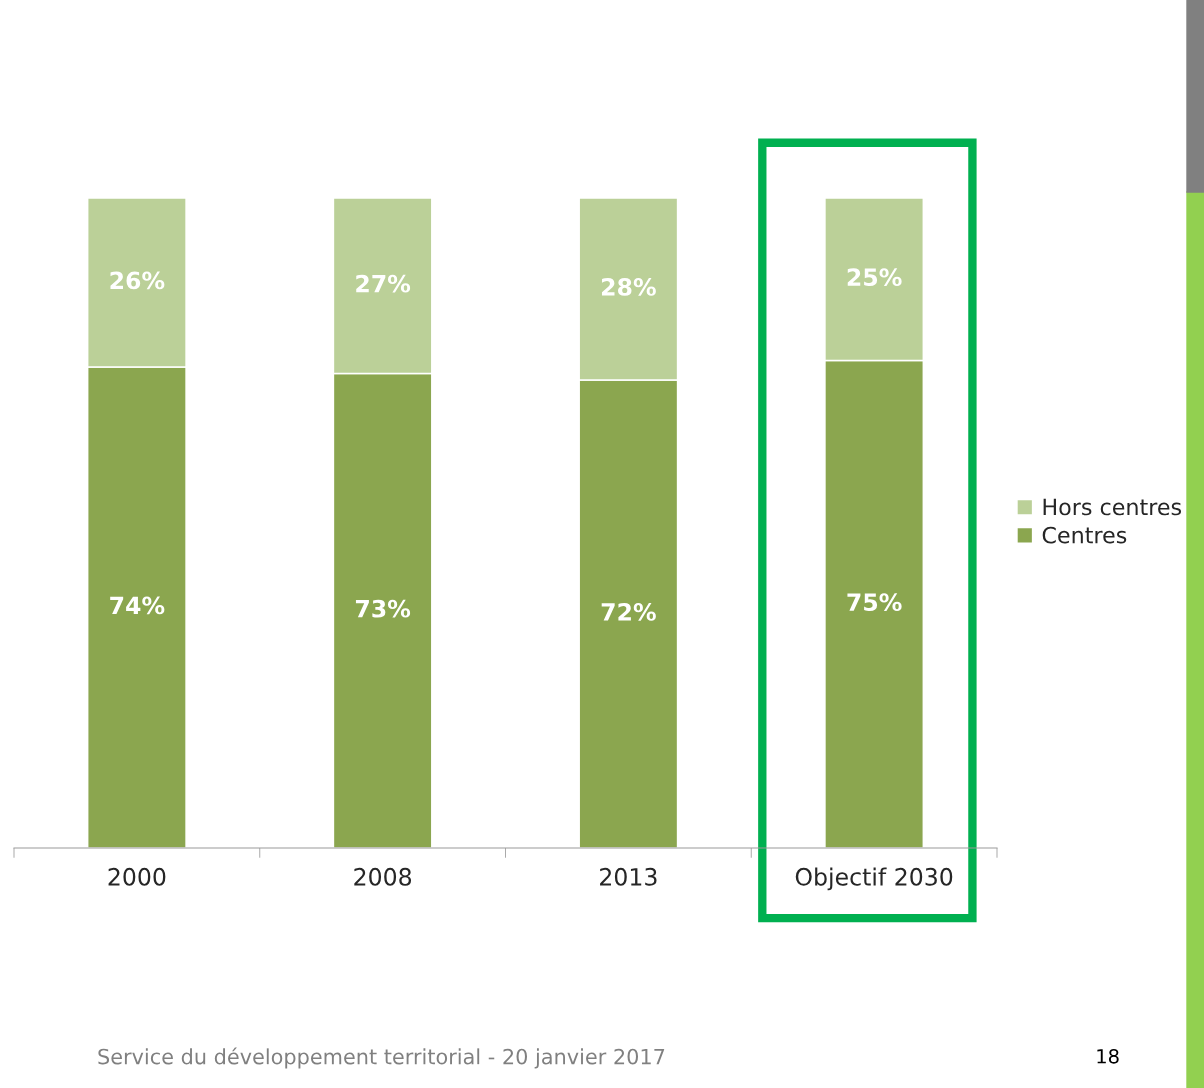  What do you see at coordinates (383, 876) in the screenshot?
I see `x-tick-label: 2008` at bounding box center [383, 876].